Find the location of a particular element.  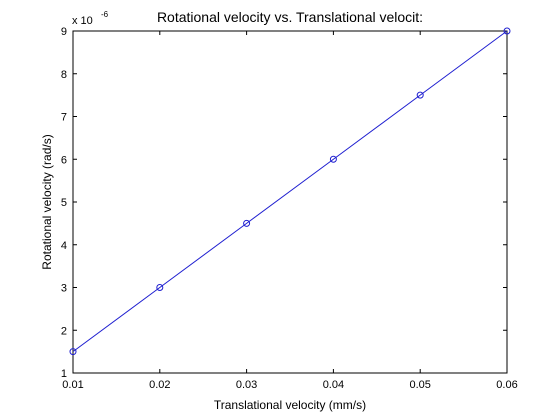

x-tick-label-1: 0.02 is located at coordinates (159, 385).